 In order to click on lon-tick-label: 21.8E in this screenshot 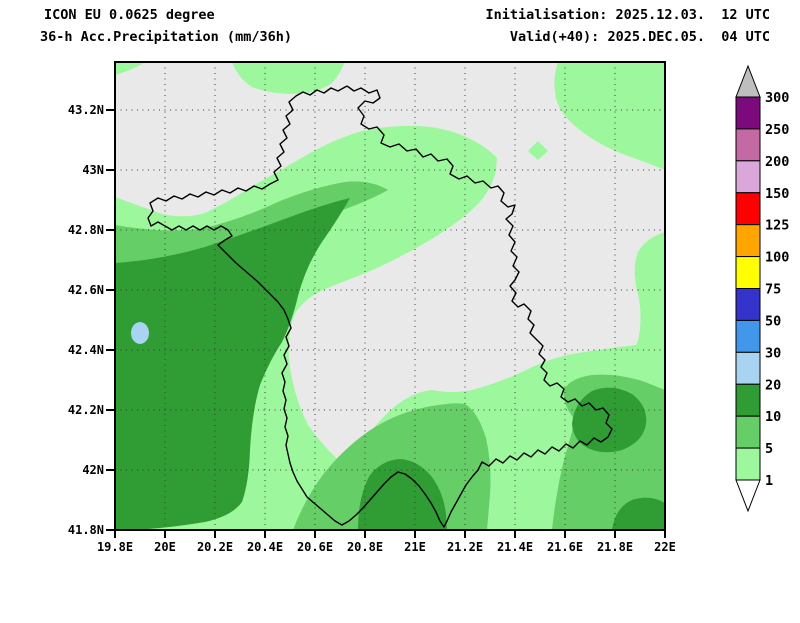, I will do `click(615, 547)`.